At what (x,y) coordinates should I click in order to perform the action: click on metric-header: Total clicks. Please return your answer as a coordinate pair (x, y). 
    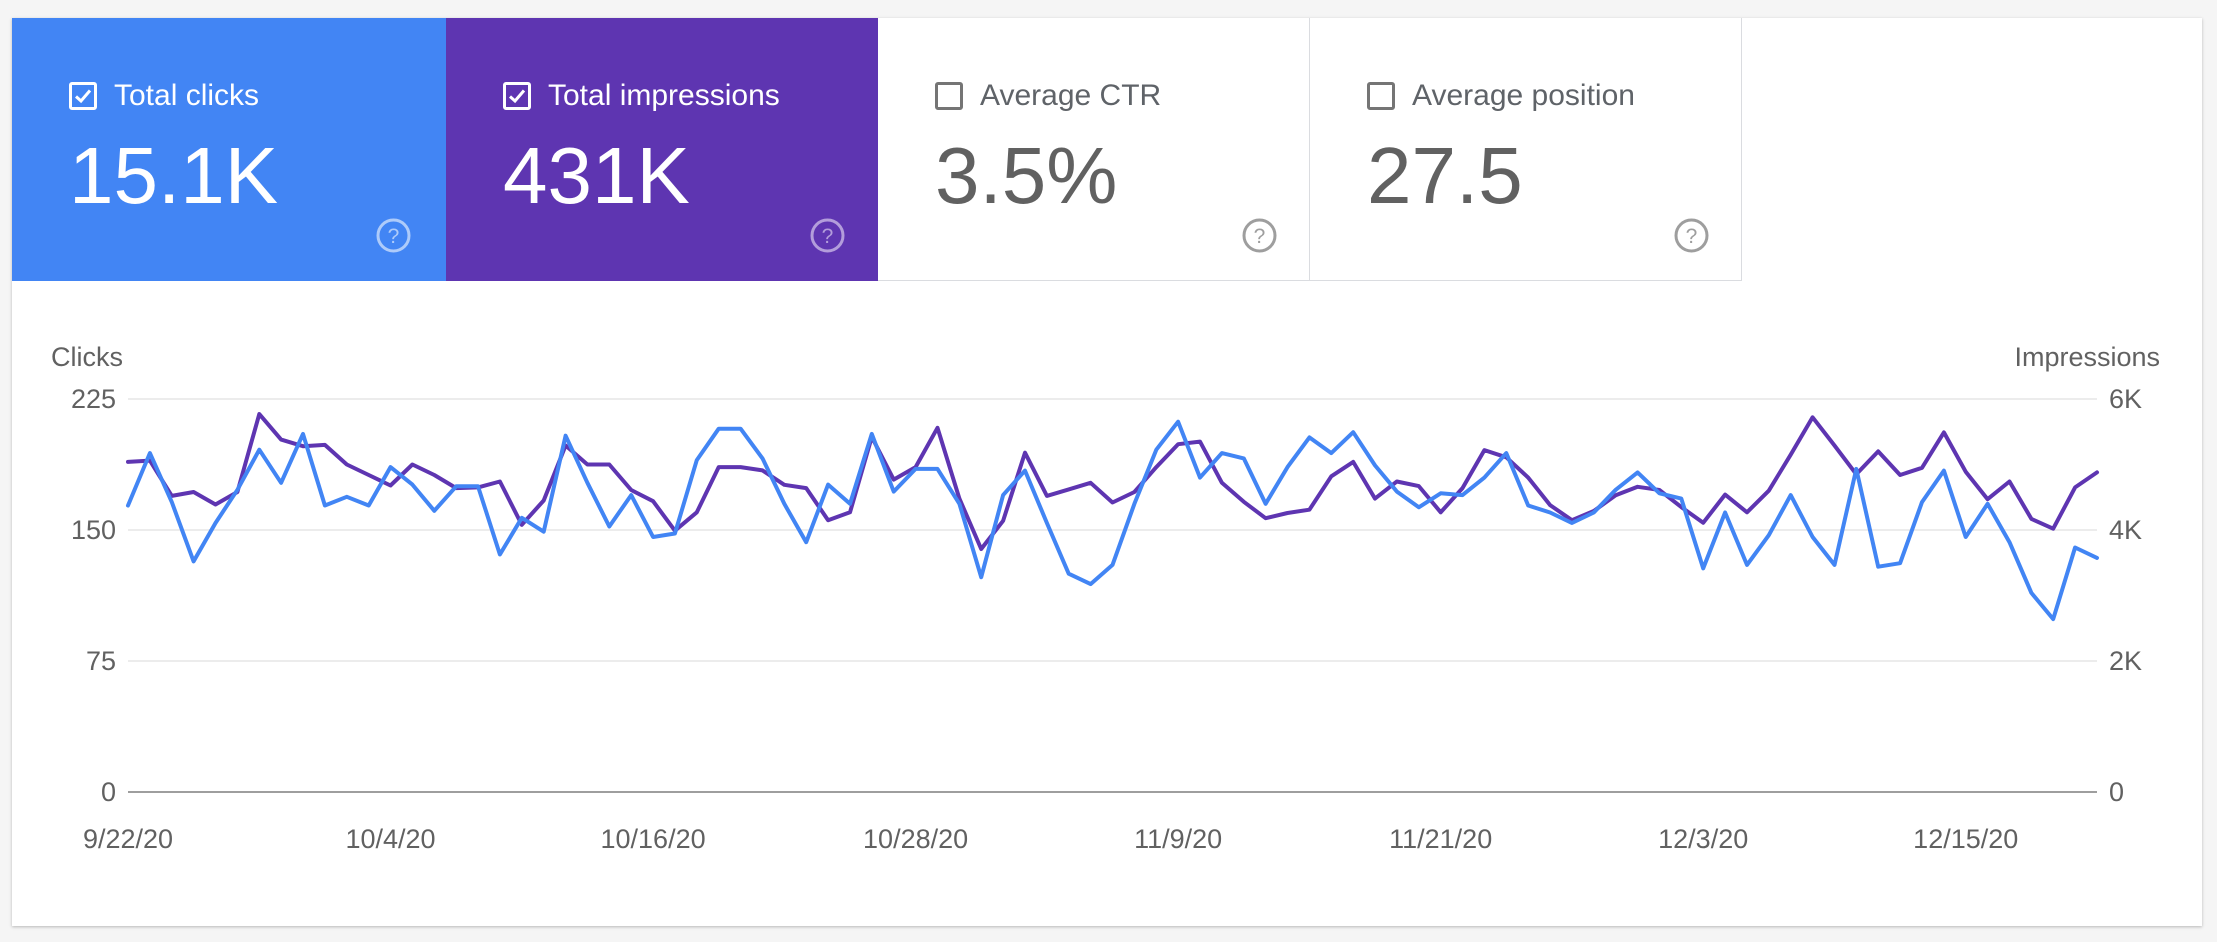
    Looking at the image, I should click on (164, 96).